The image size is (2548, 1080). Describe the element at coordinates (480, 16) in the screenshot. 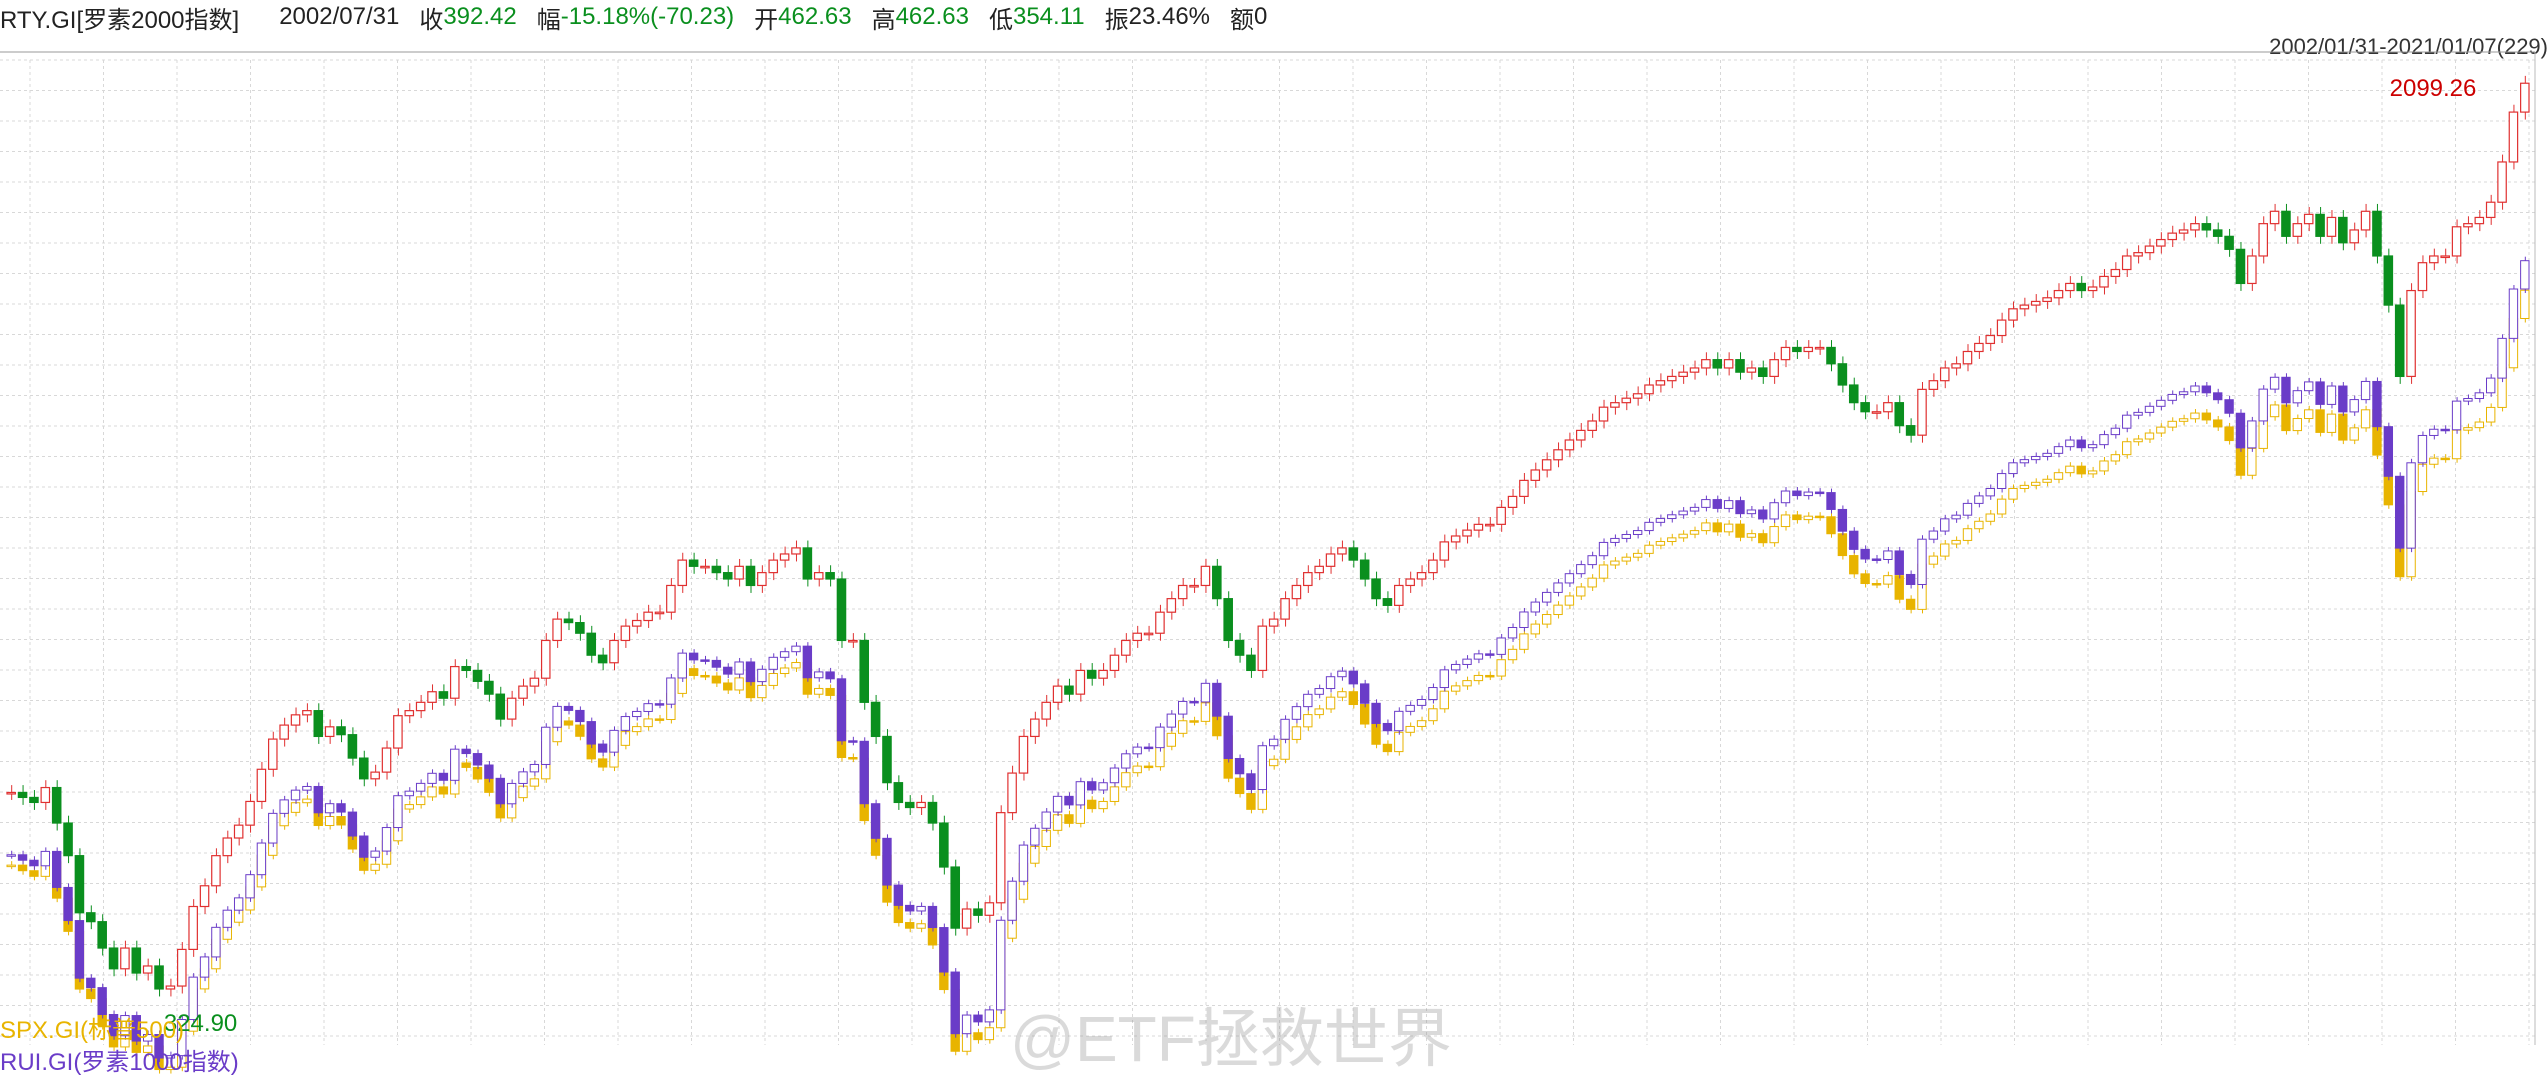

I see `close-value: 392.42` at that location.